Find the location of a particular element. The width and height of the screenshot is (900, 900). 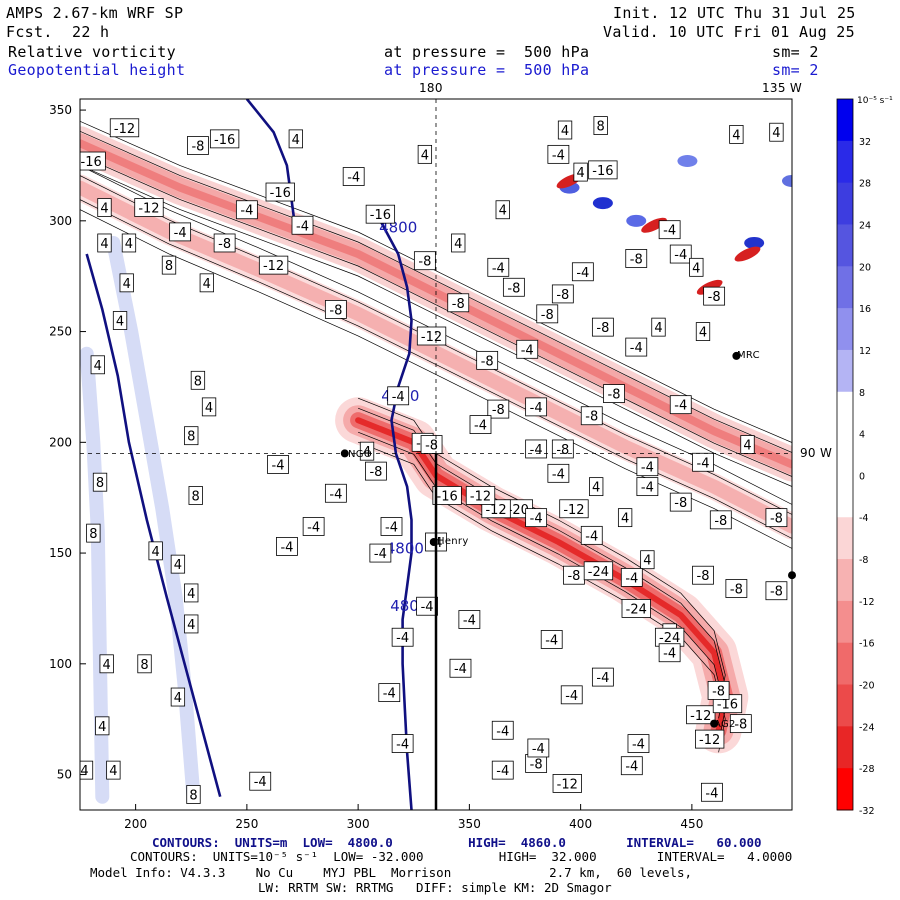

field1-smooth: sm= 2 is located at coordinates (795, 52).